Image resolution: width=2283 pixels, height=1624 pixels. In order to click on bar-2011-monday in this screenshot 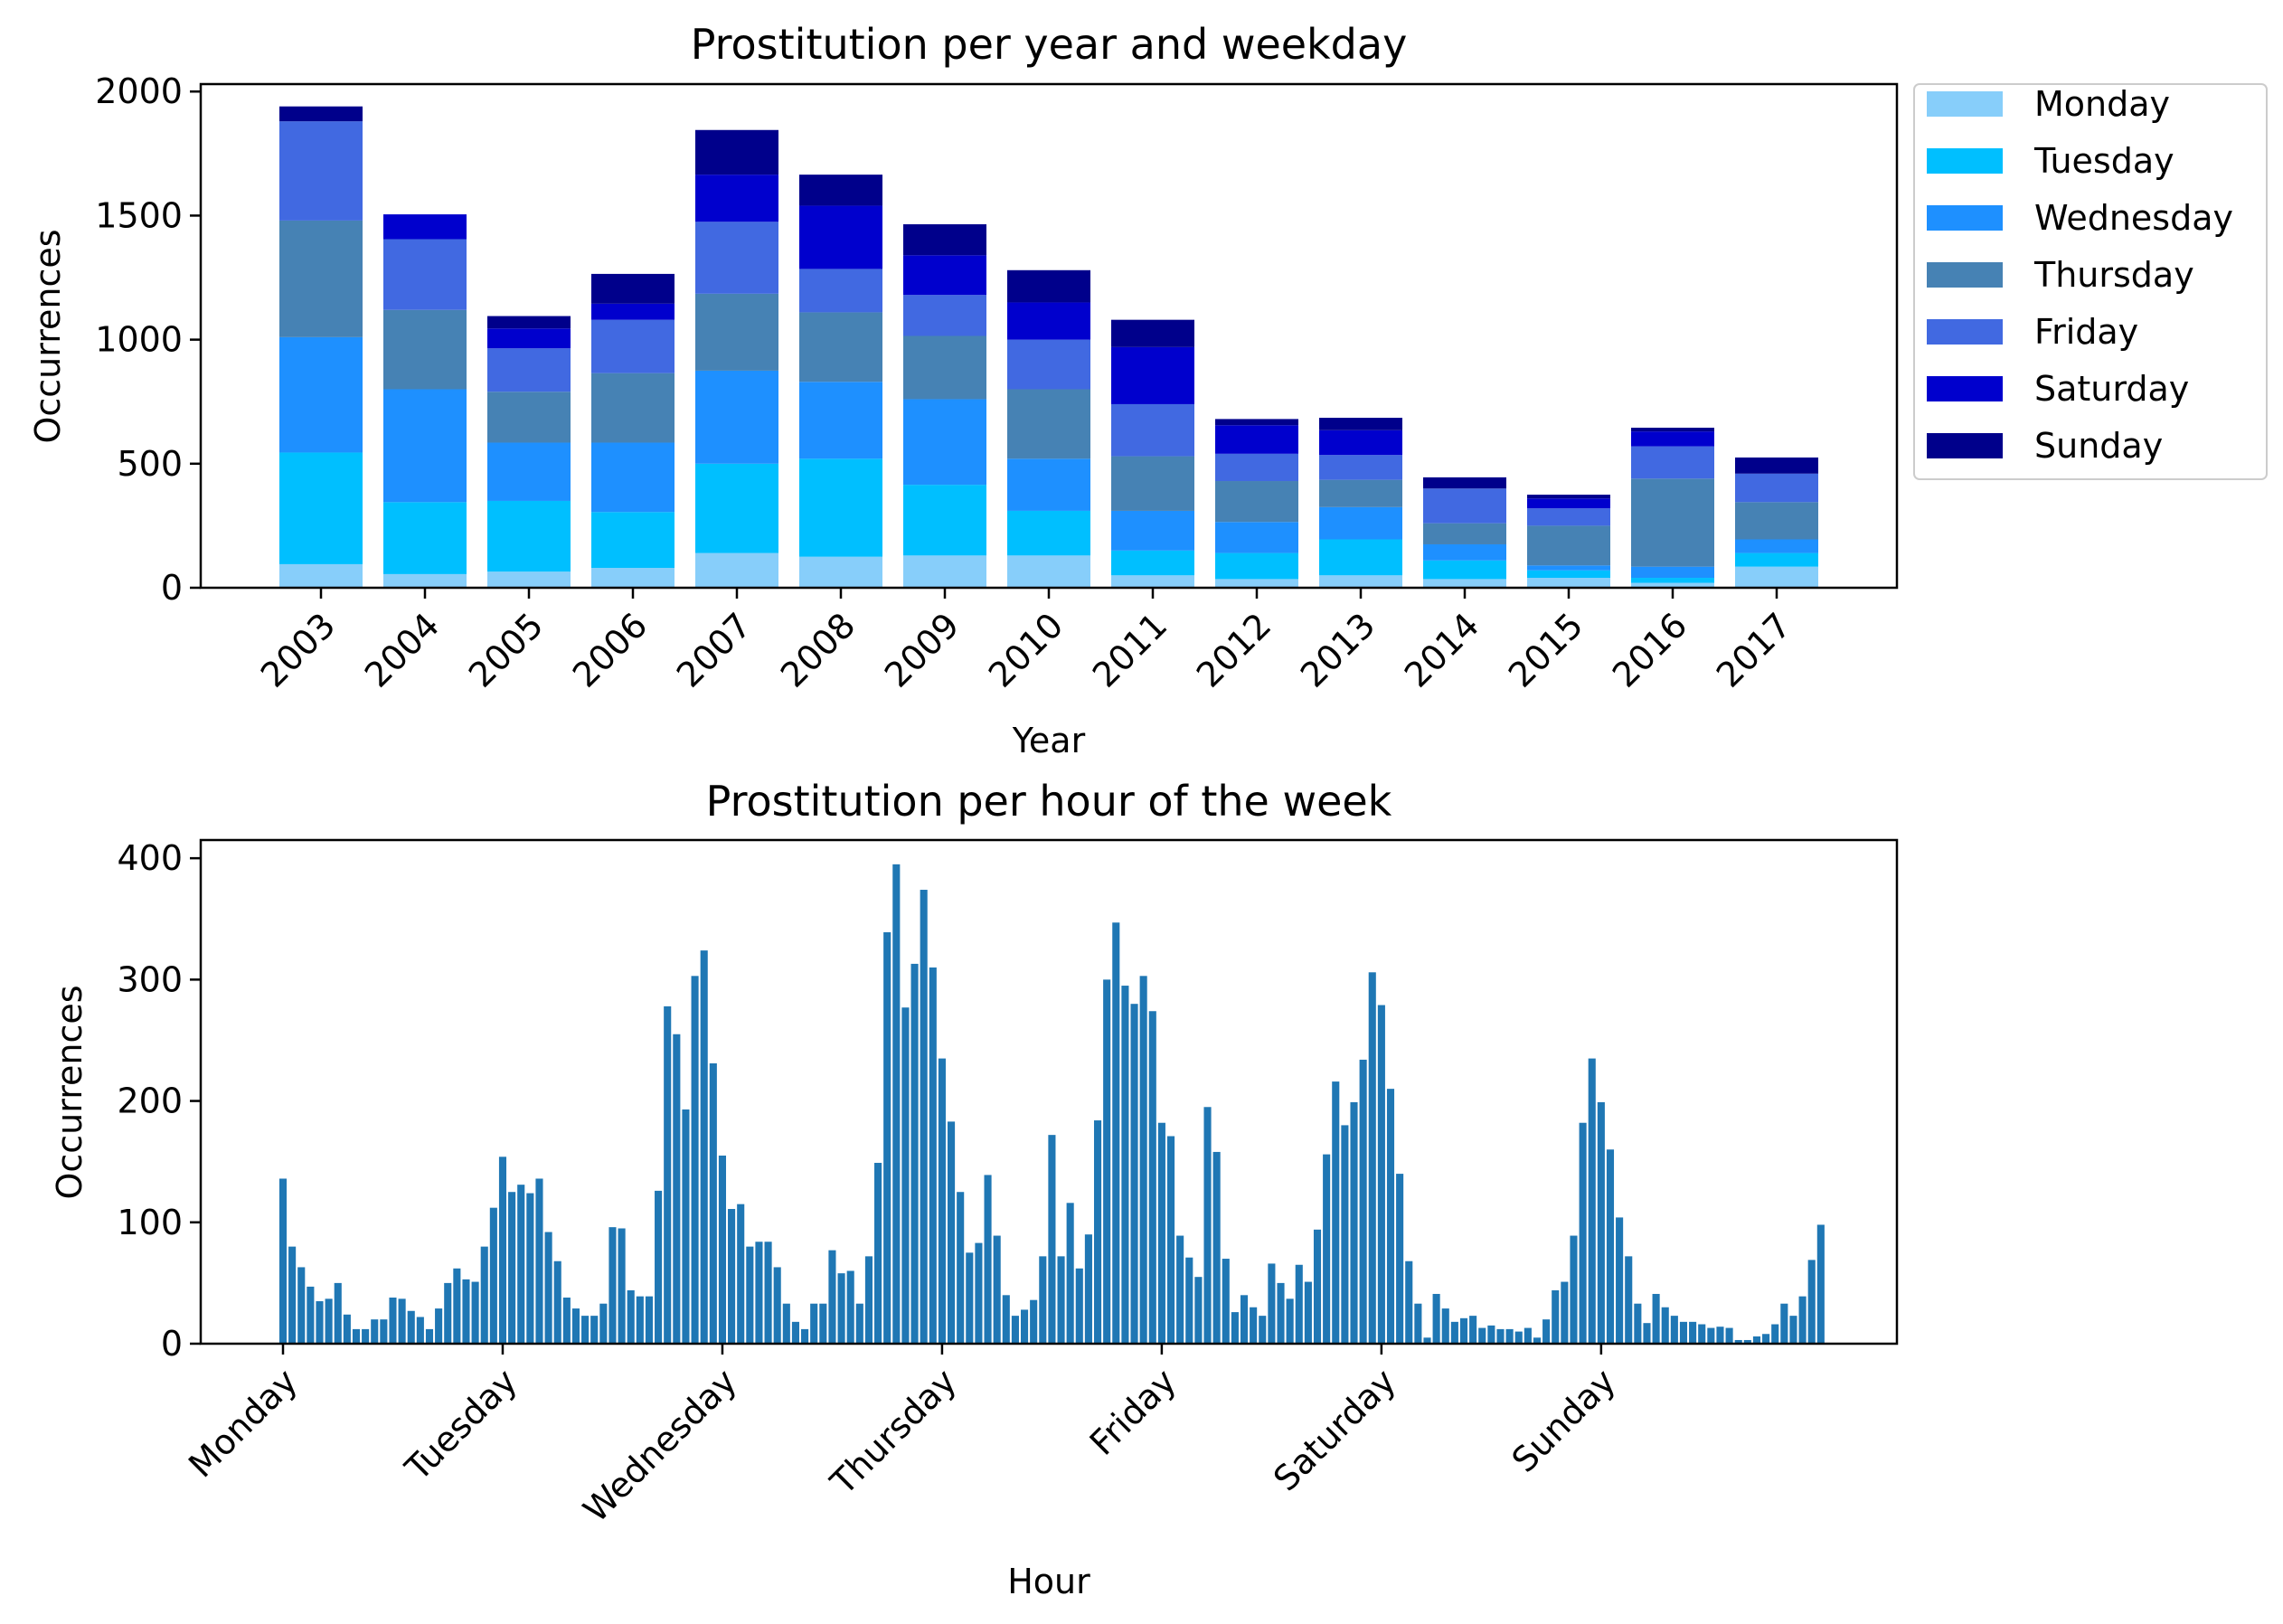, I will do `click(1153, 582)`.